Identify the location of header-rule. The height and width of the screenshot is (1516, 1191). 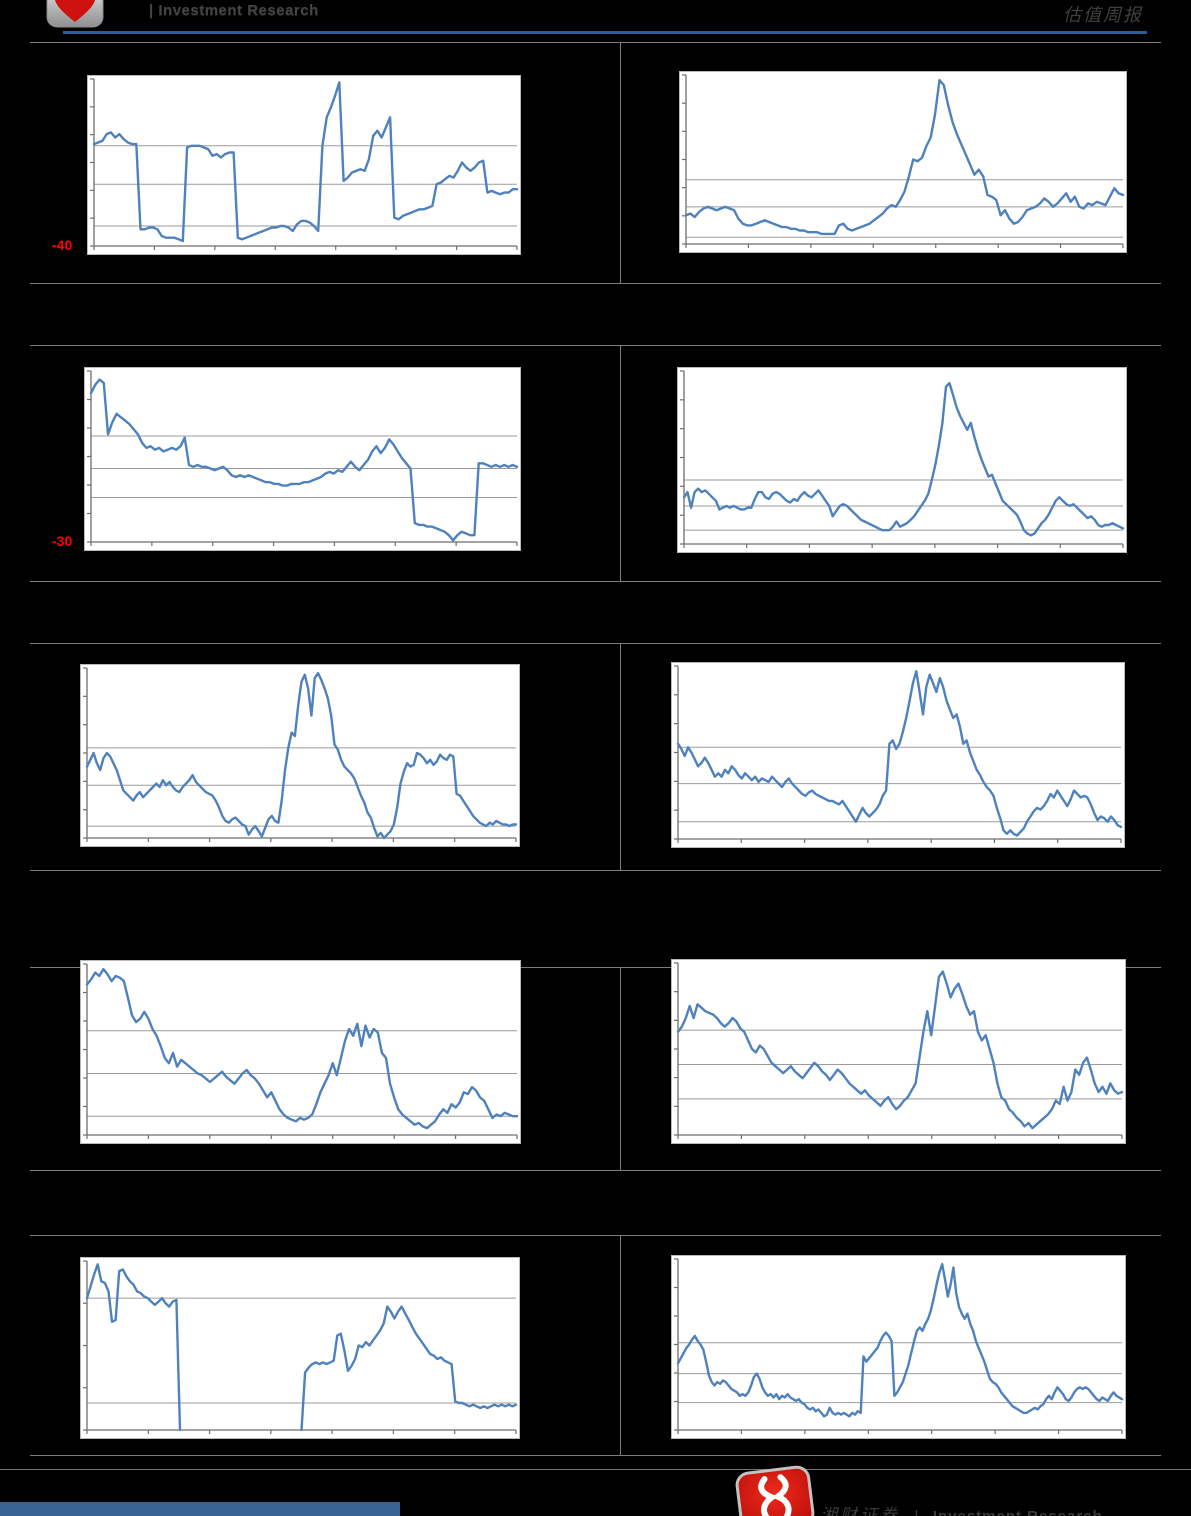
(605, 32).